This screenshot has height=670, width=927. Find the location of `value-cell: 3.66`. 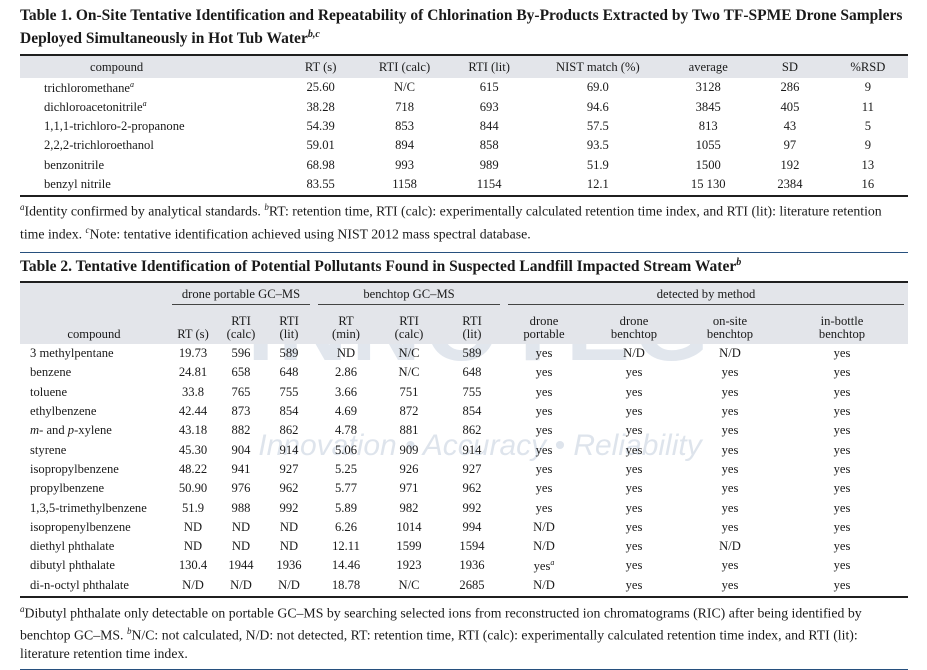

value-cell: 3.66 is located at coordinates (346, 391).